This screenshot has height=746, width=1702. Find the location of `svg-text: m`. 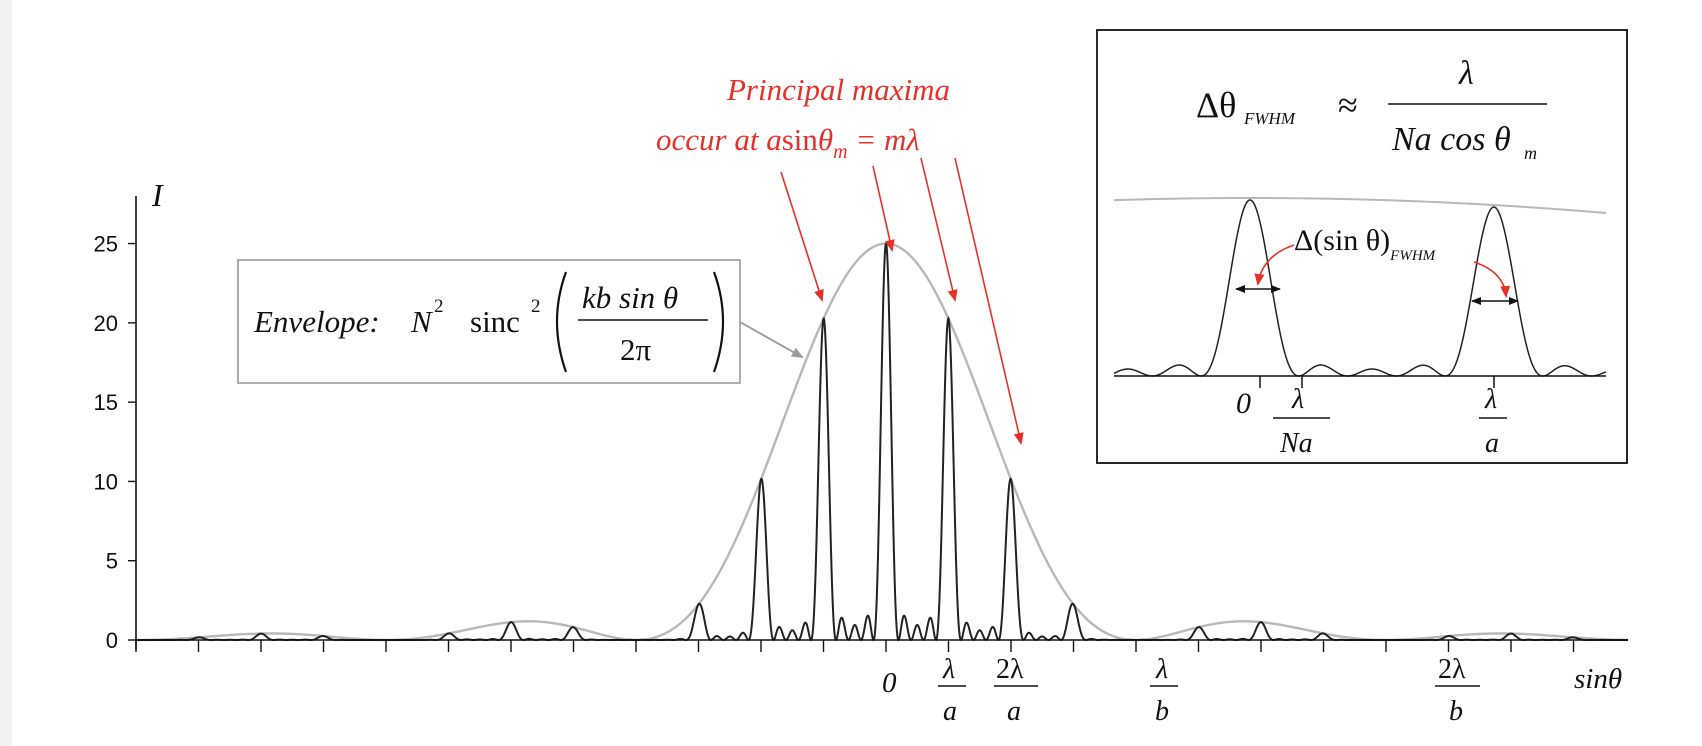

svg-text: m is located at coordinates (1530, 153).